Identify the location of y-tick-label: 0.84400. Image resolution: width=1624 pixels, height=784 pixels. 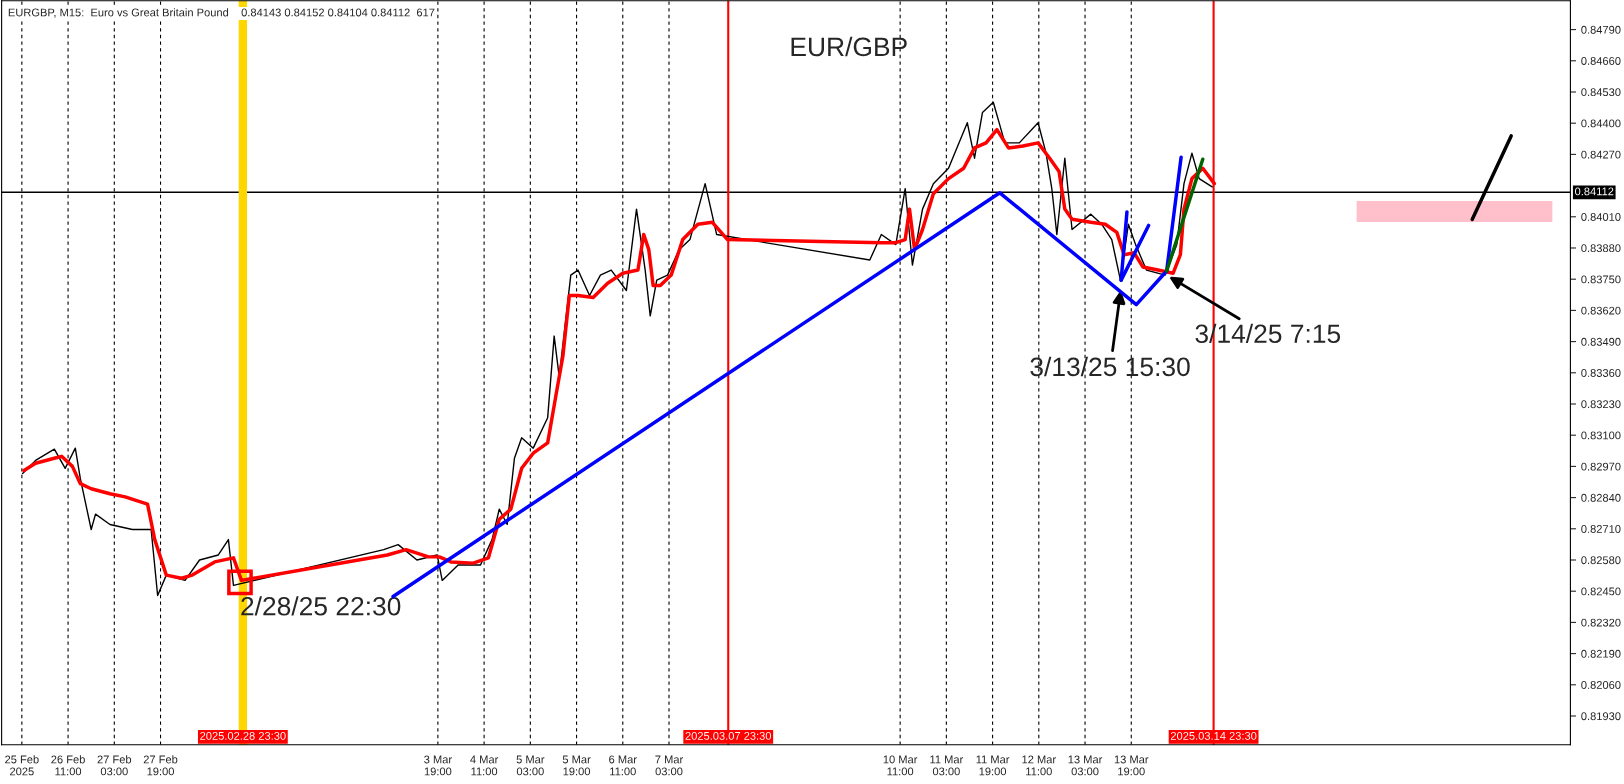
(1601, 123).